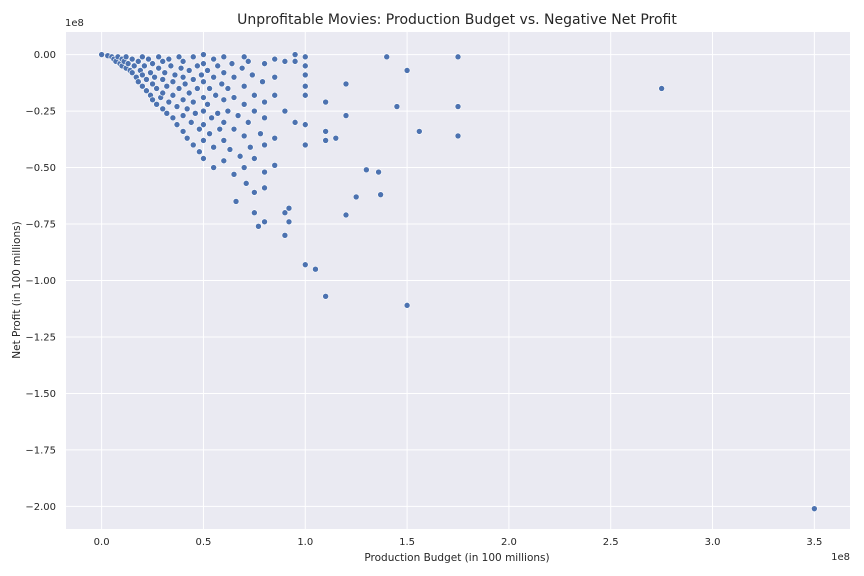 The image size is (864, 576). I want to click on y-axis-offset-label: 1e8, so click(74, 23).